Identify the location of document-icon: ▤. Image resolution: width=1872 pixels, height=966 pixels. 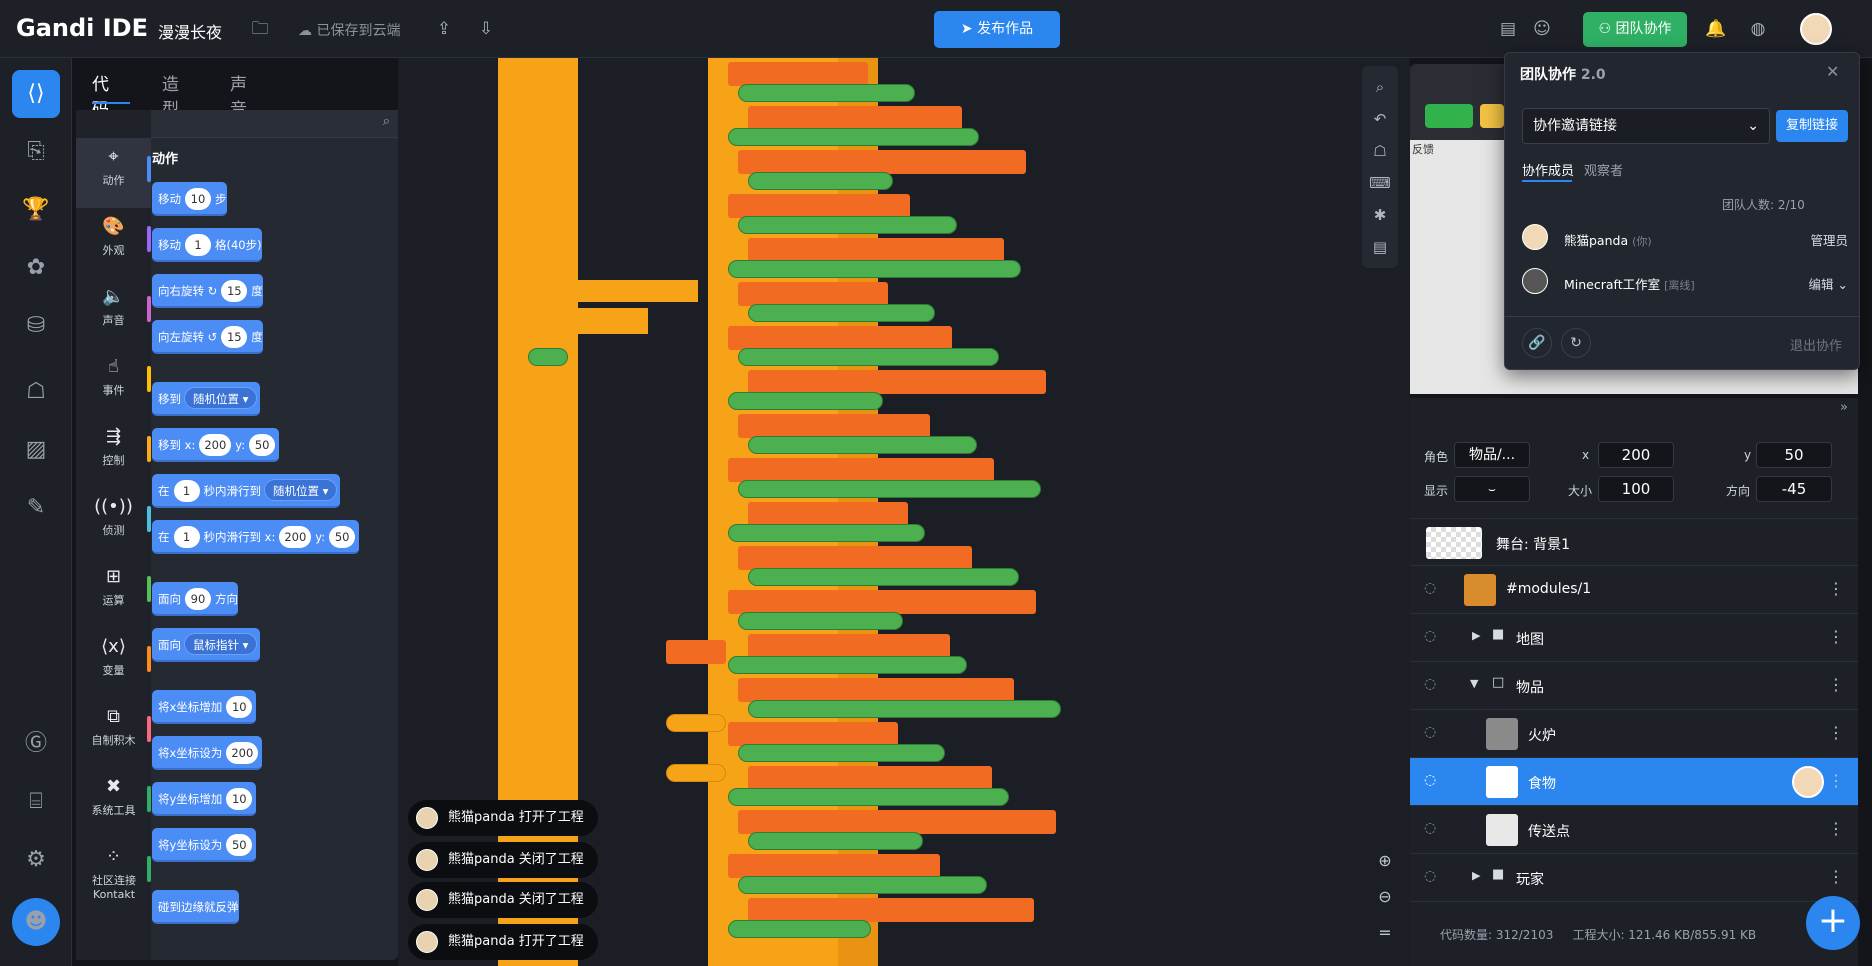
(1380, 247).